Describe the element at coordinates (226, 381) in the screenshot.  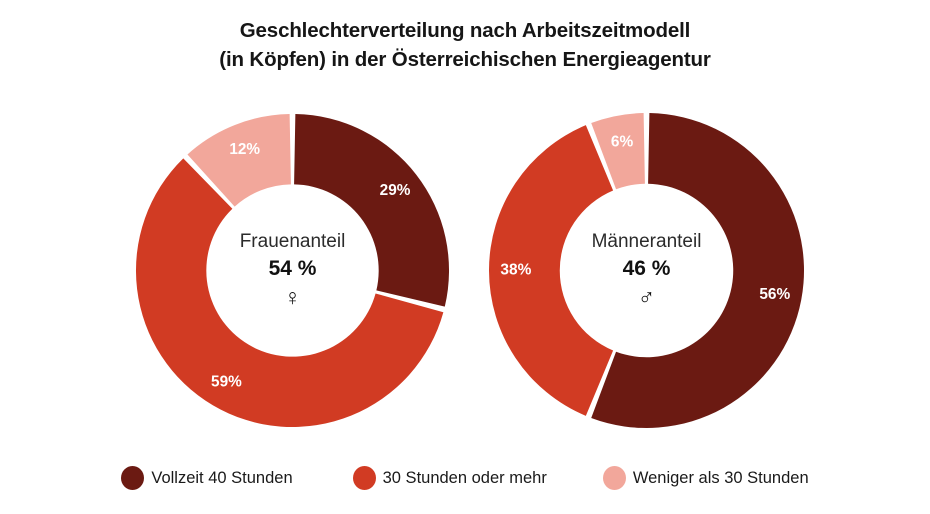
I see `donut-slice-label: 59%` at that location.